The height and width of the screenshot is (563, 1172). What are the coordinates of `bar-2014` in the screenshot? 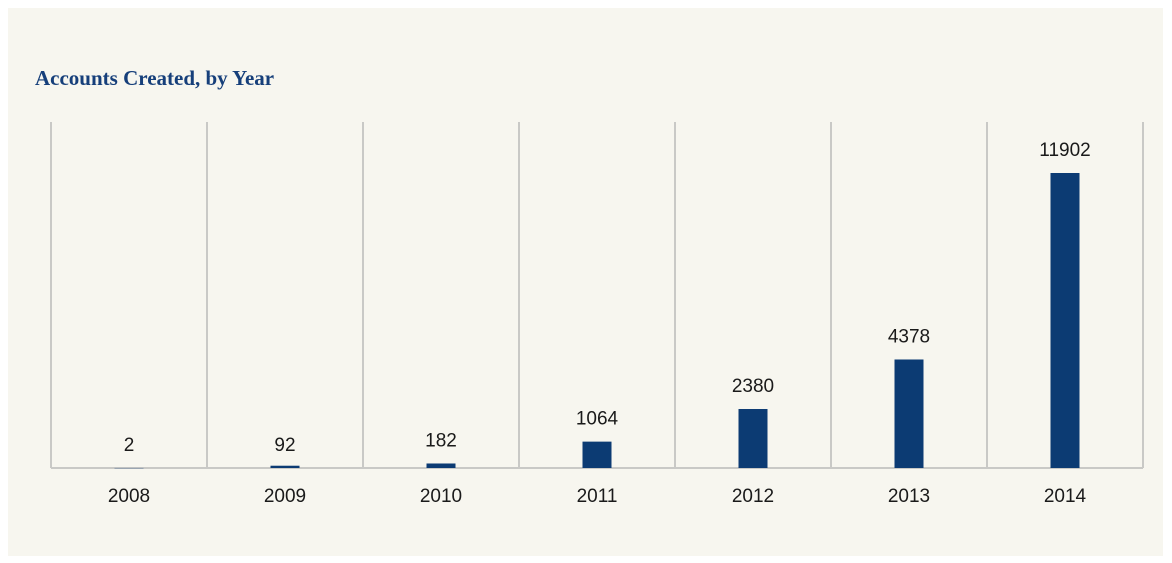 It's located at (1065, 320).